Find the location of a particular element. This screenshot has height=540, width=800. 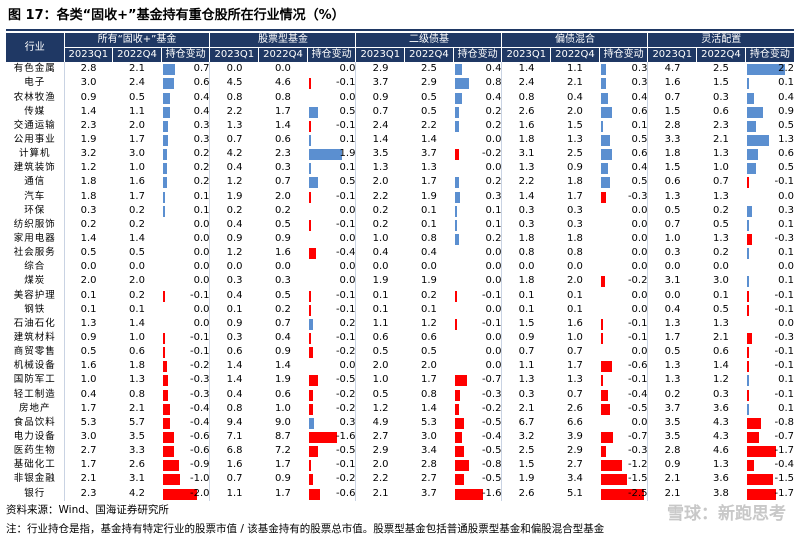

value-2023q1: 2.8 is located at coordinates (672, 451).